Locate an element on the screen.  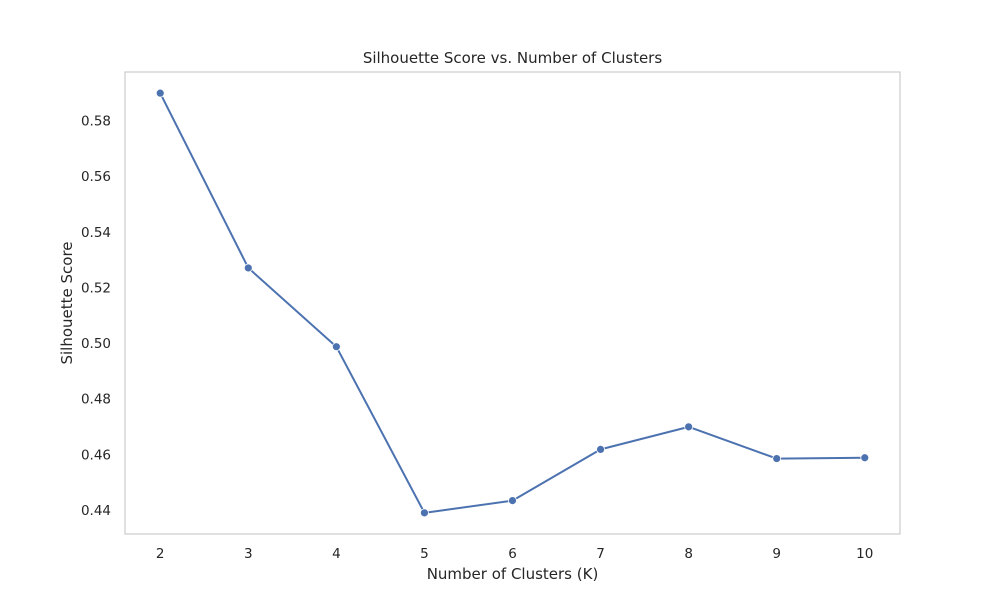
x-axis-ticks: 2 3 4 5 6 7 8 9 10 is located at coordinates (514, 554).